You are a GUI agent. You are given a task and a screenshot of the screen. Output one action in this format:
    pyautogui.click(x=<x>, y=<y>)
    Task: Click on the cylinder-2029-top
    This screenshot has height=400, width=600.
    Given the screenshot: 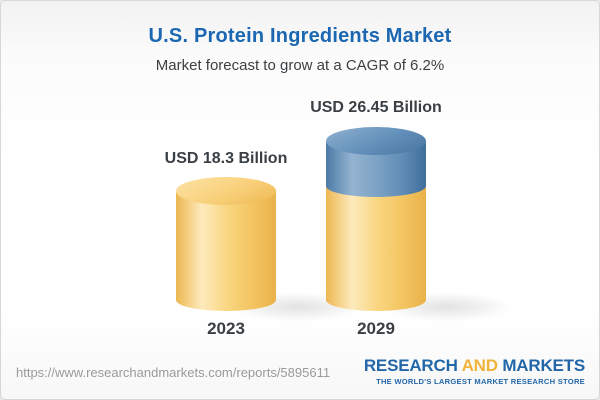 What is the action you would take?
    pyautogui.click(x=376, y=141)
    